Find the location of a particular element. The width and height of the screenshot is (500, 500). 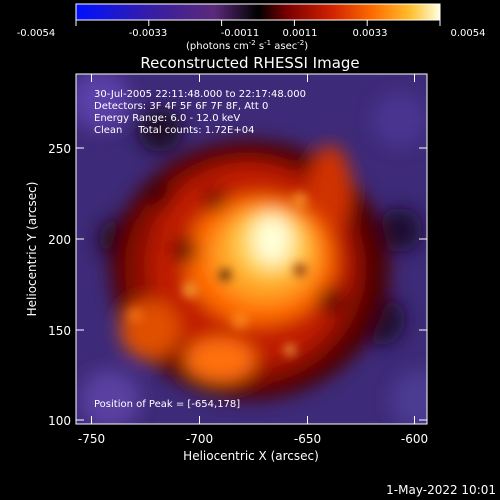

colorbar-tick-label: -0.0054 is located at coordinates (36, 33).